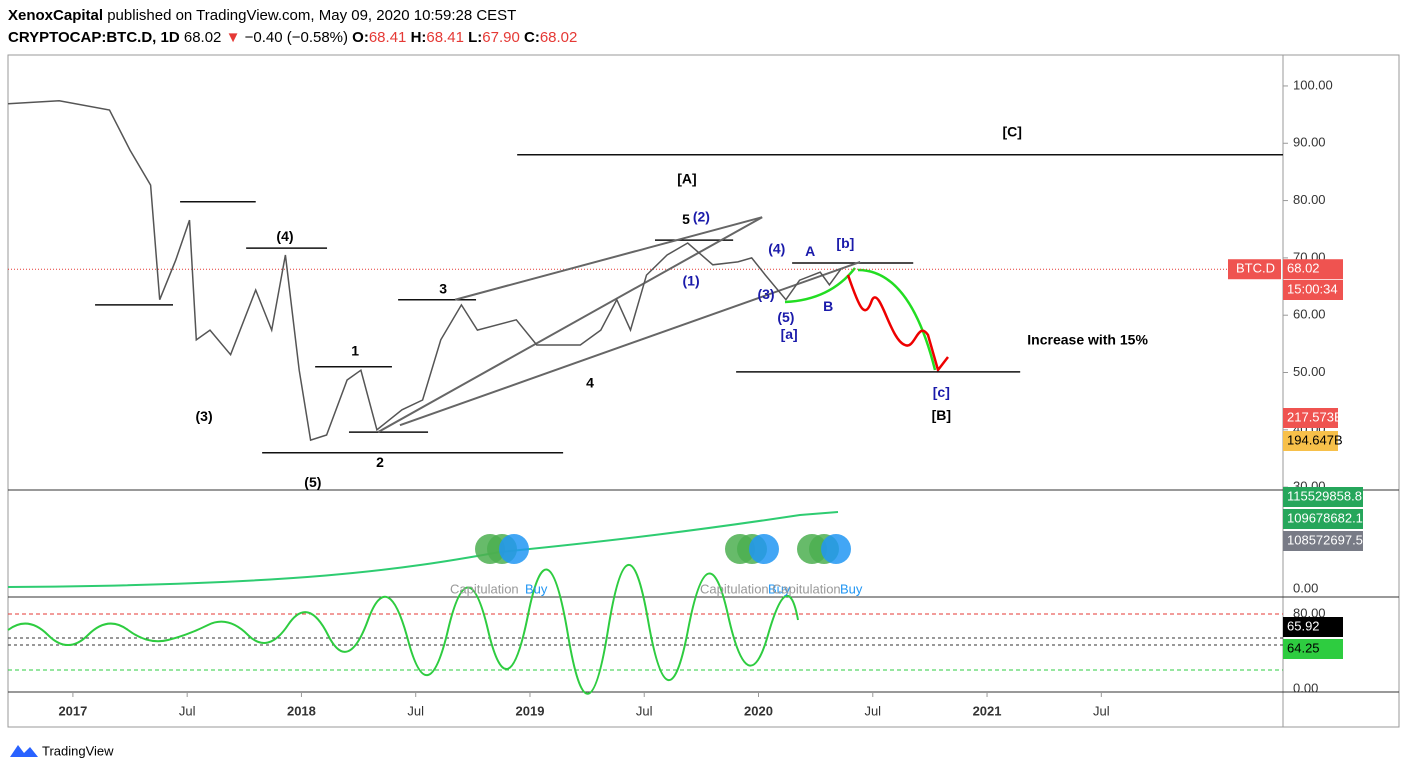 The width and height of the screenshot is (1408, 780). I want to click on last: 68.02, so click(203, 37).